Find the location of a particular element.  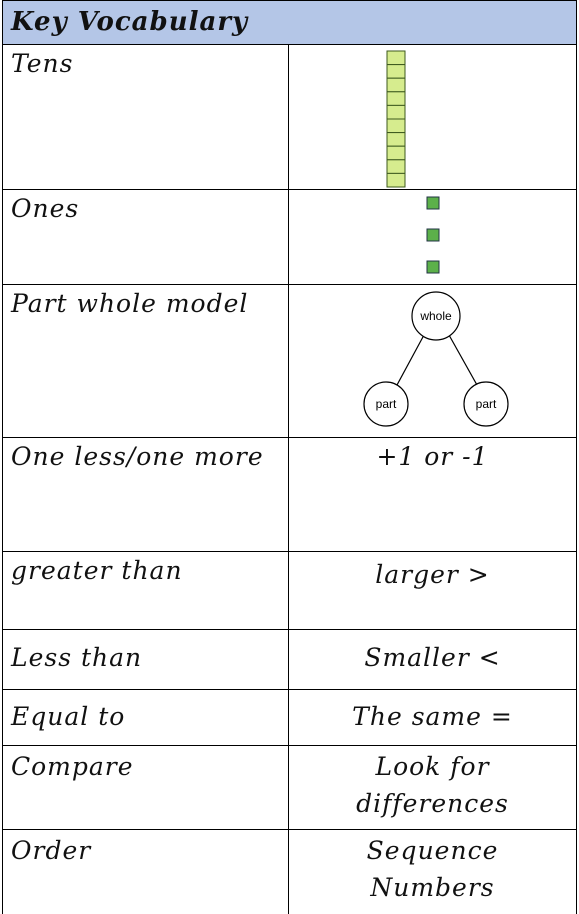

term: Less than is located at coordinates (145, 660).